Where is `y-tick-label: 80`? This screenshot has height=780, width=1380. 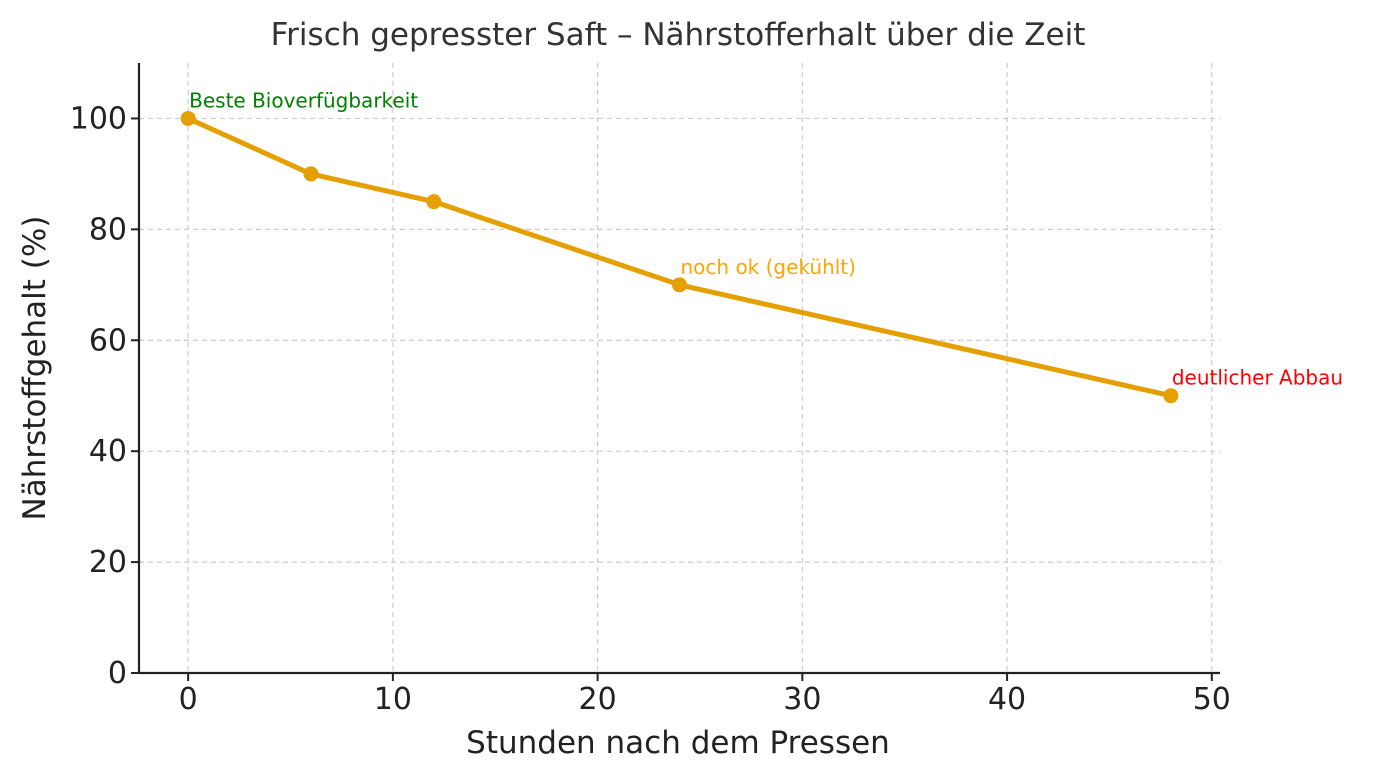 y-tick-label: 80 is located at coordinates (108, 229).